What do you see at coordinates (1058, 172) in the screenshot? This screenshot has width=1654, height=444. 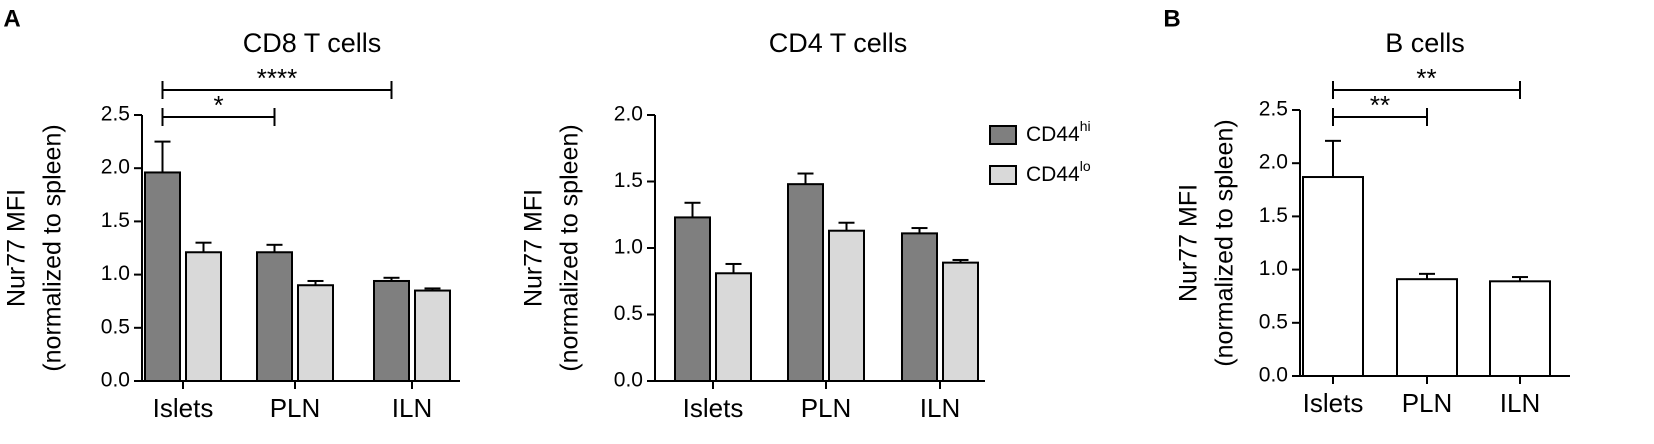 I see `legend-label: CD44lo` at bounding box center [1058, 172].